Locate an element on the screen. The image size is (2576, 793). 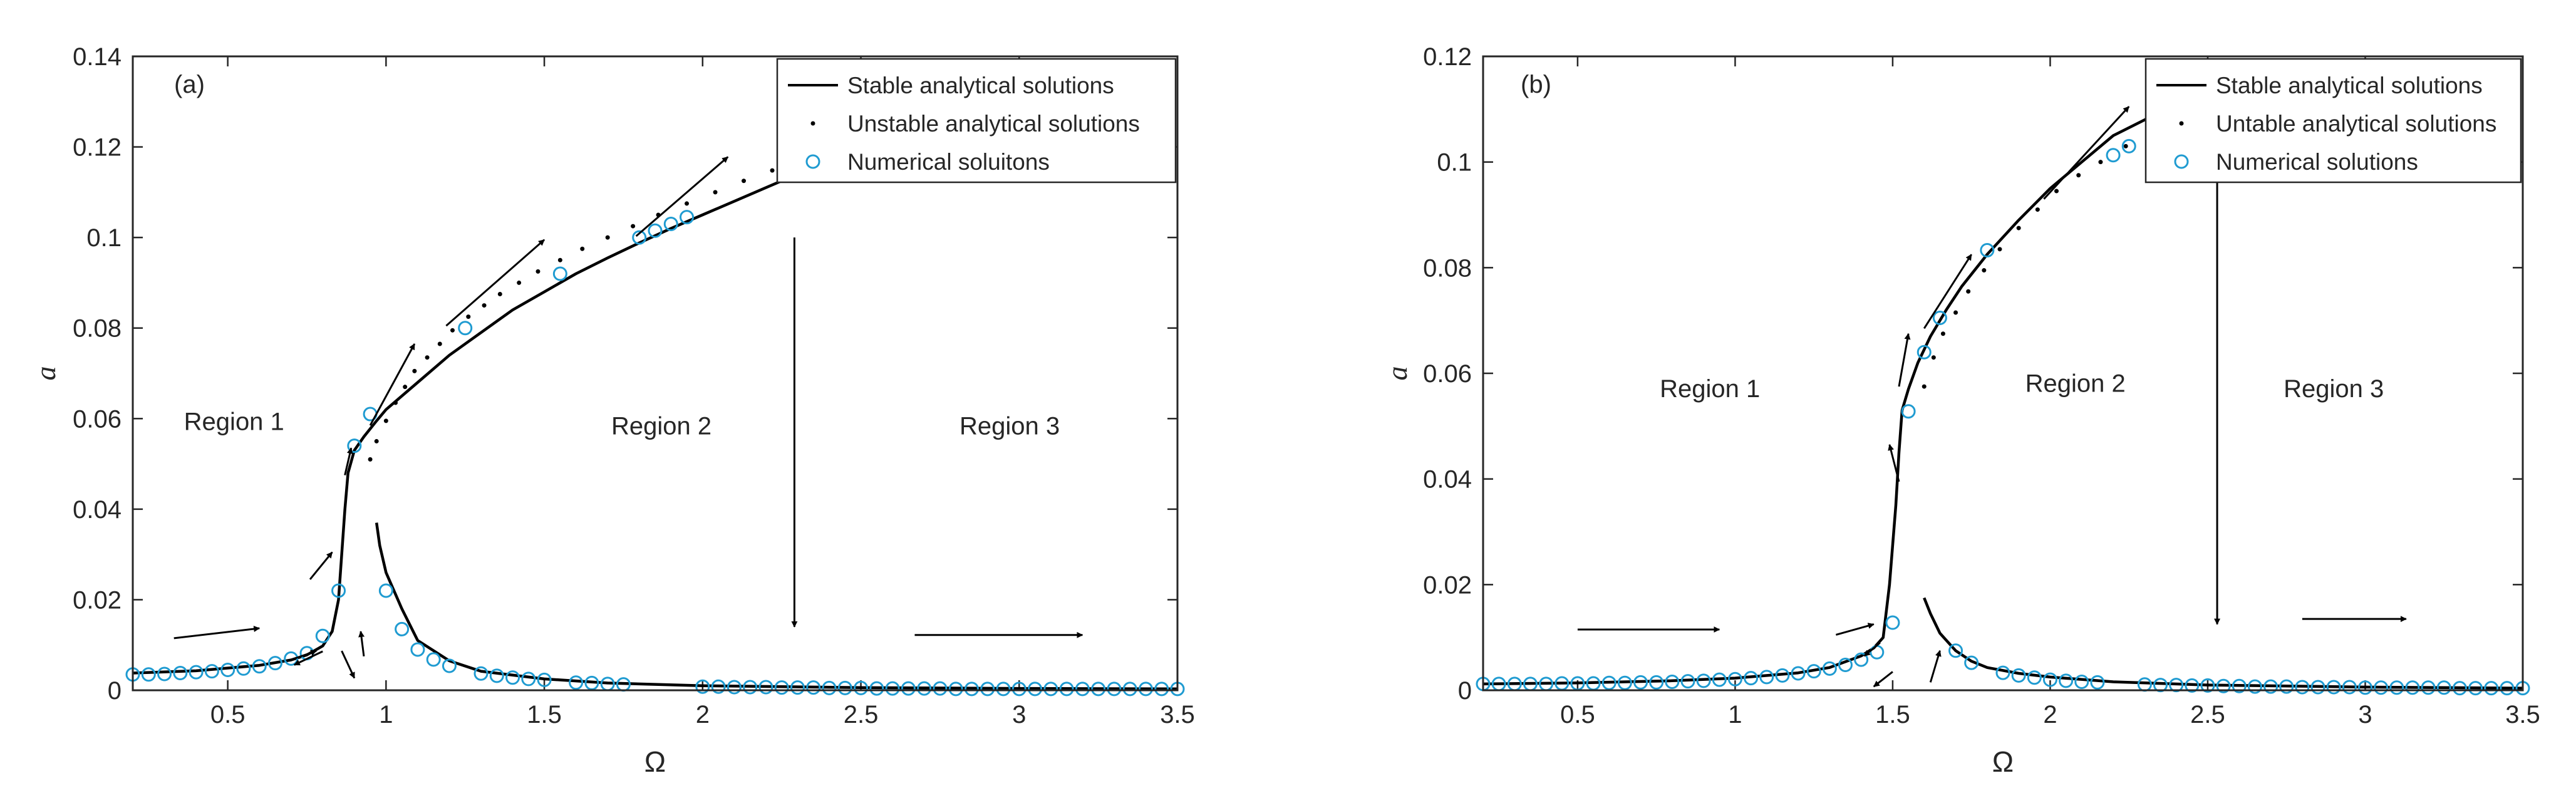
legend-label-stable-b: Stable analytical solutions is located at coordinates (2349, 85).